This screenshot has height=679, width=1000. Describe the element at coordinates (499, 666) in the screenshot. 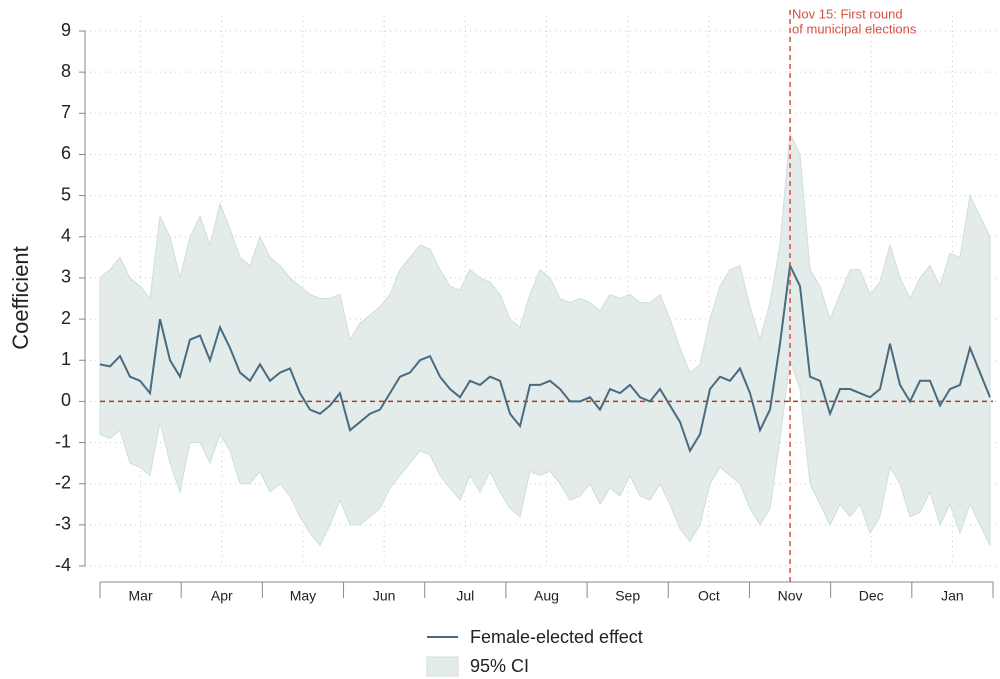

I see `legend-label: 95% CI` at that location.